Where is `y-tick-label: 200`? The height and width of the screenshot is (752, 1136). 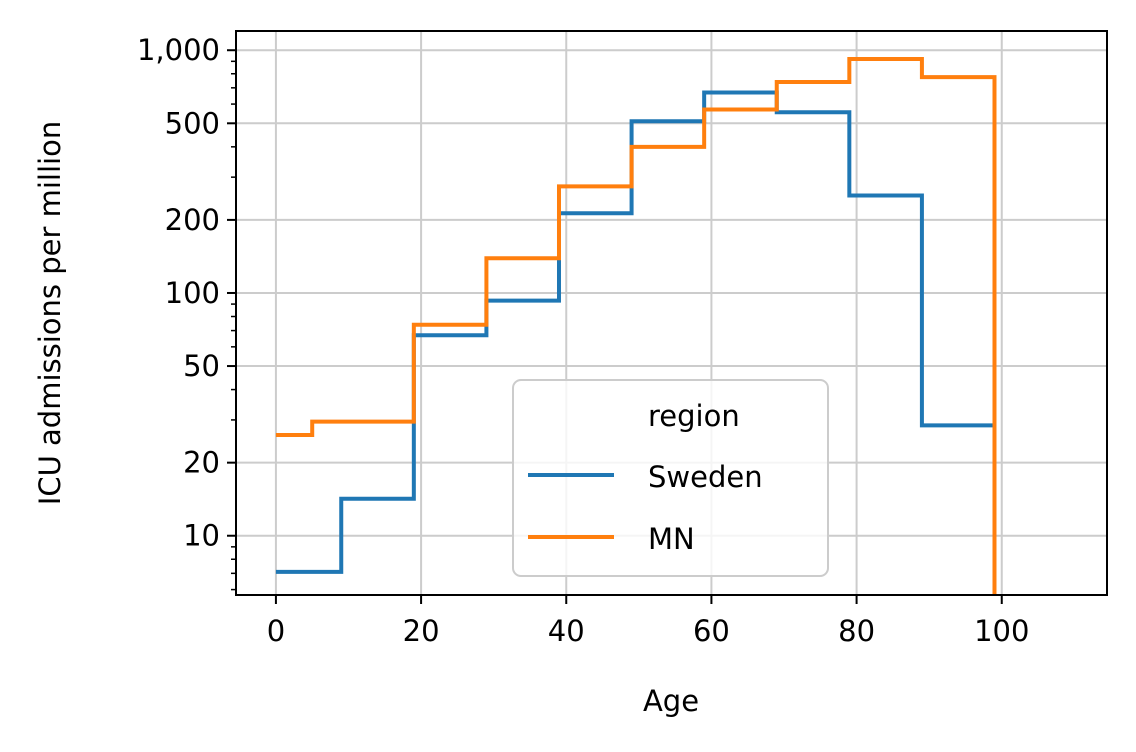
y-tick-label: 200 is located at coordinates (192, 220).